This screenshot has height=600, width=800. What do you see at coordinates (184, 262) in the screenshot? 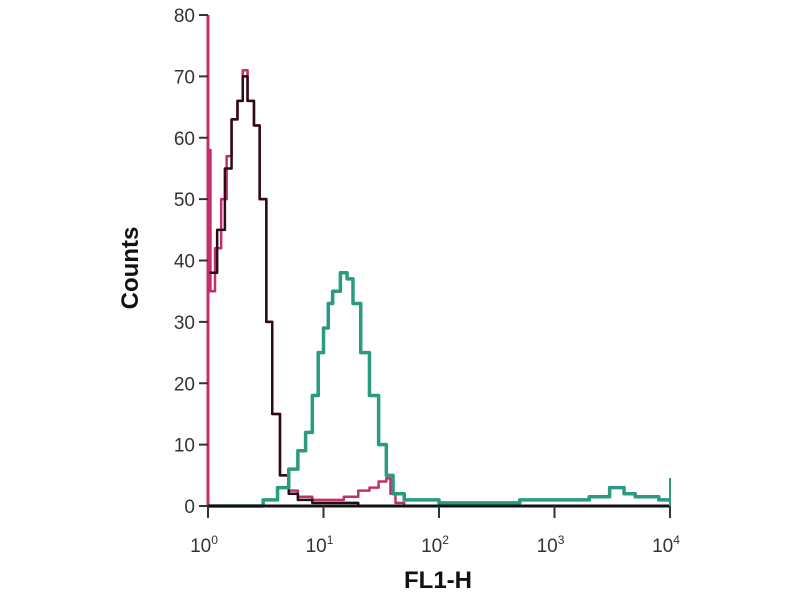
I see `y-tick-label: 40` at bounding box center [184, 262].